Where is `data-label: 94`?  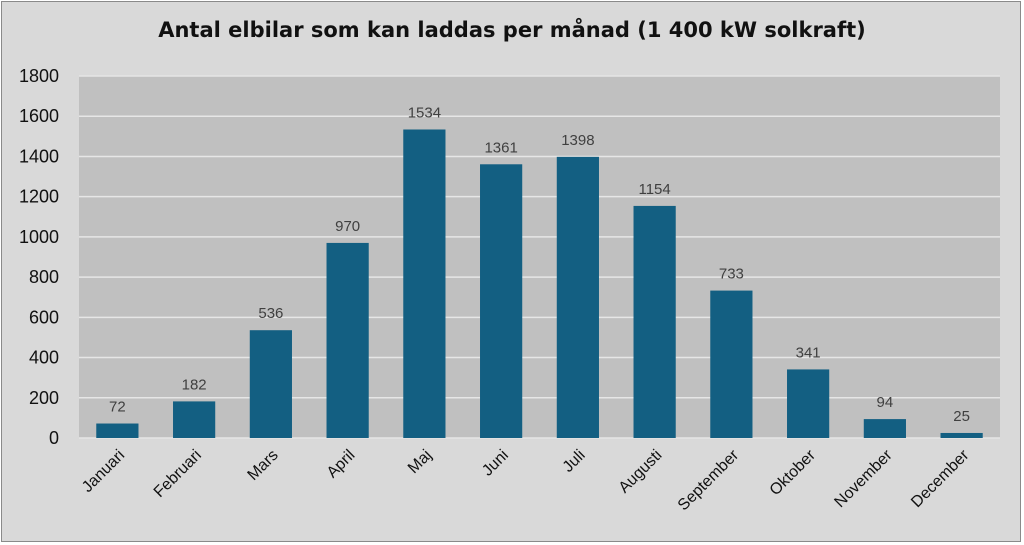 data-label: 94 is located at coordinates (885, 402).